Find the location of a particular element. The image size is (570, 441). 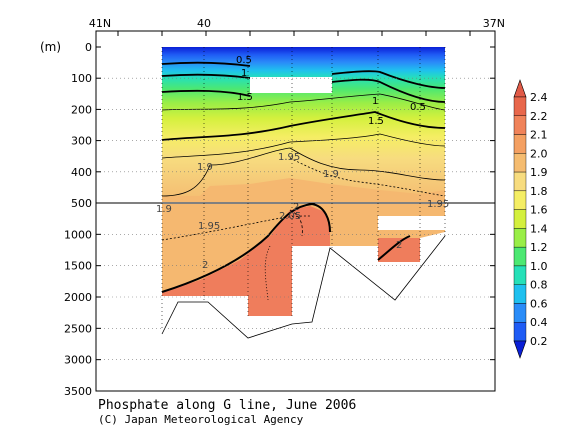

colorbar-label: 1.0 is located at coordinates (539, 266).